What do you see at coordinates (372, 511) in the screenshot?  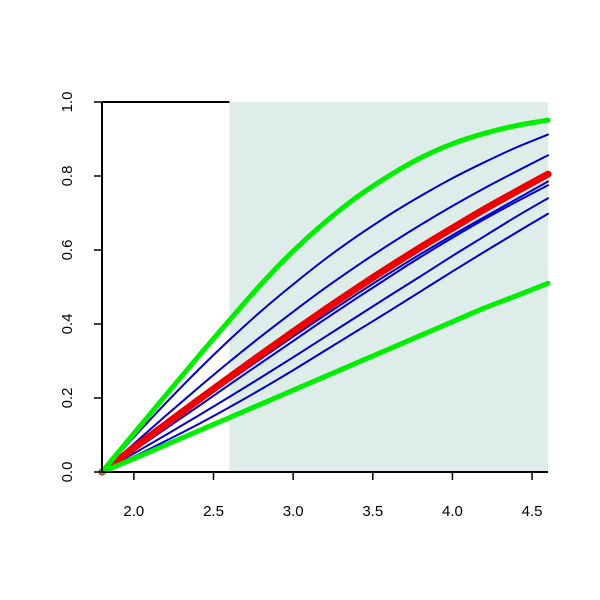 I see `x-tick-label: 3.5` at bounding box center [372, 511].